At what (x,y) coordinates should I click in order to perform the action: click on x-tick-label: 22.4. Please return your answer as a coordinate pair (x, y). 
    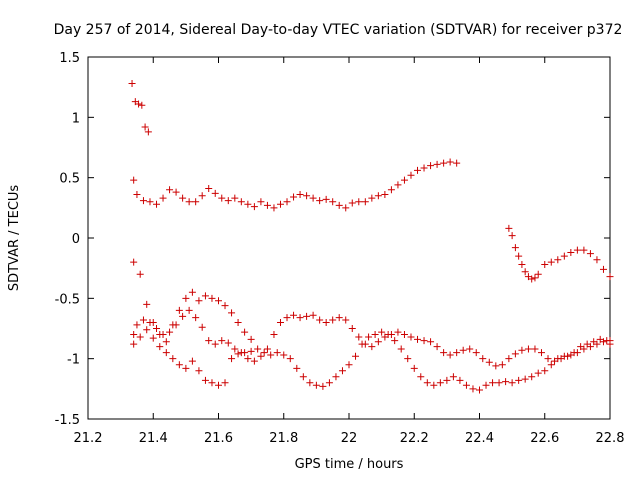
    Looking at the image, I should click on (479, 438).